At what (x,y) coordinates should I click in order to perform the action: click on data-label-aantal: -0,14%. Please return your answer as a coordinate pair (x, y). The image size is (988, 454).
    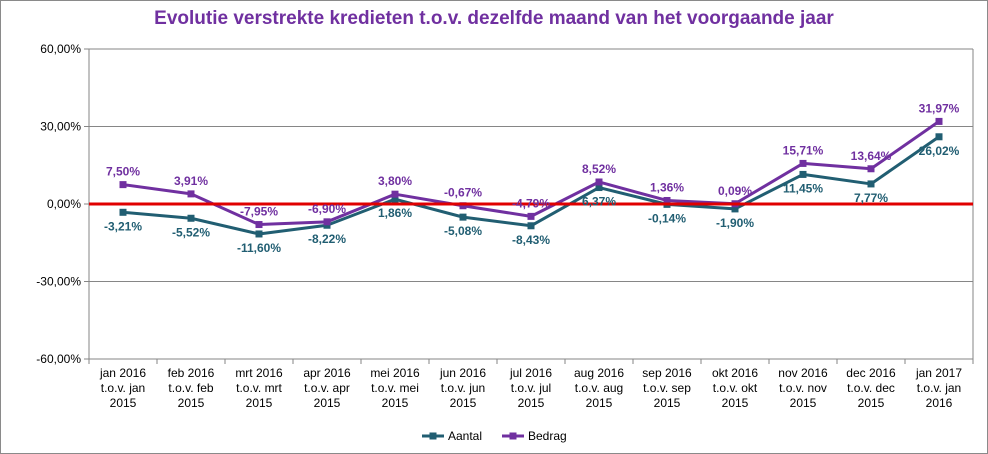
    Looking at the image, I should click on (667, 218).